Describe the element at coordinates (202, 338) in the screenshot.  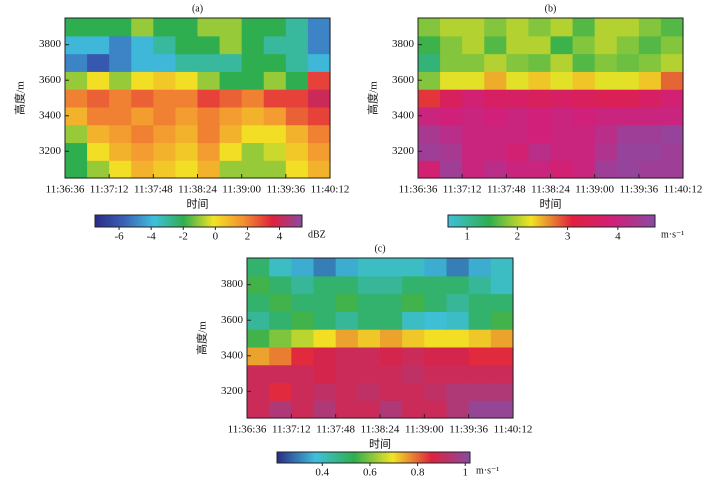
I see `y-axis-label: 高度/m` at that location.